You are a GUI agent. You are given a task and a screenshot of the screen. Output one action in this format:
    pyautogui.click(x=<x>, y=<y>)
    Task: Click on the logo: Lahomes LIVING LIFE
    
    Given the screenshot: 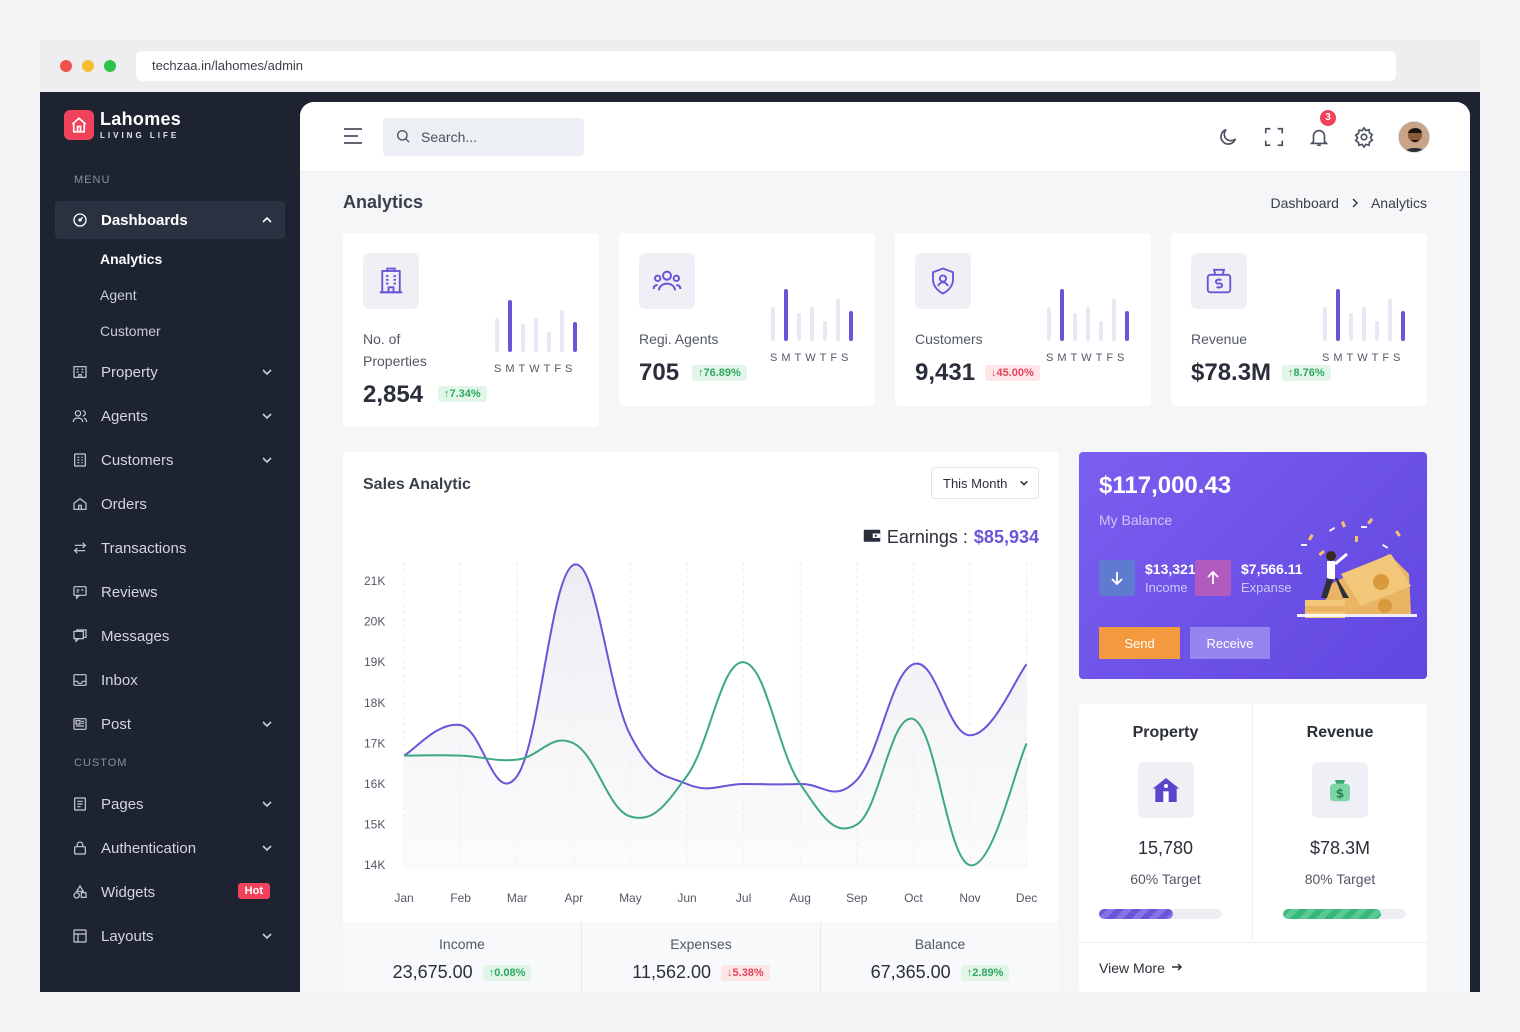 What is the action you would take?
    pyautogui.click(x=122, y=125)
    